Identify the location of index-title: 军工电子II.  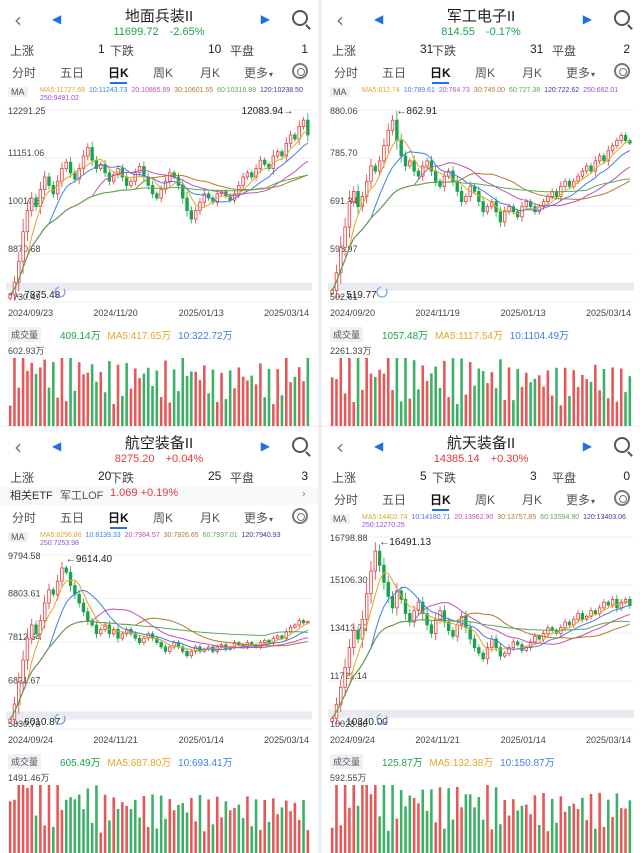
(481, 16).